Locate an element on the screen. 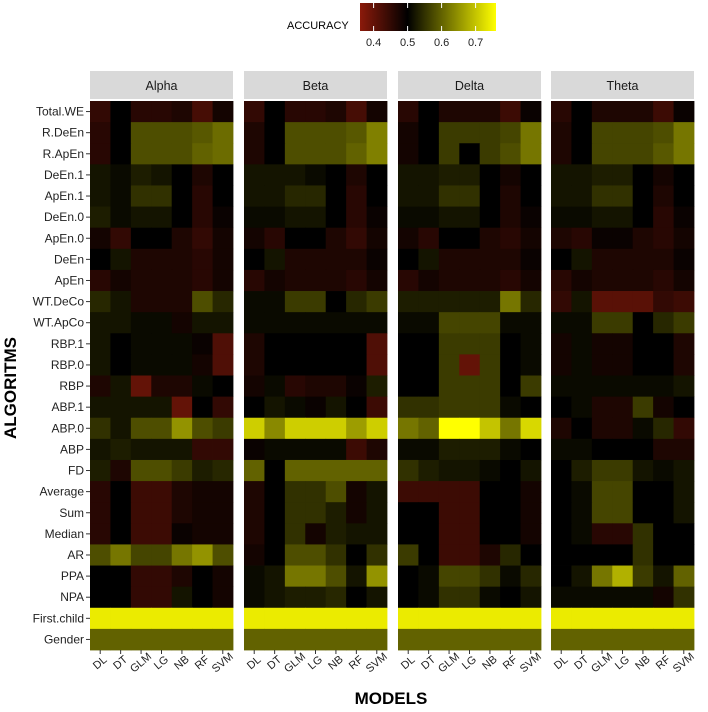  y-tick-label: ApEn is located at coordinates (69, 280).